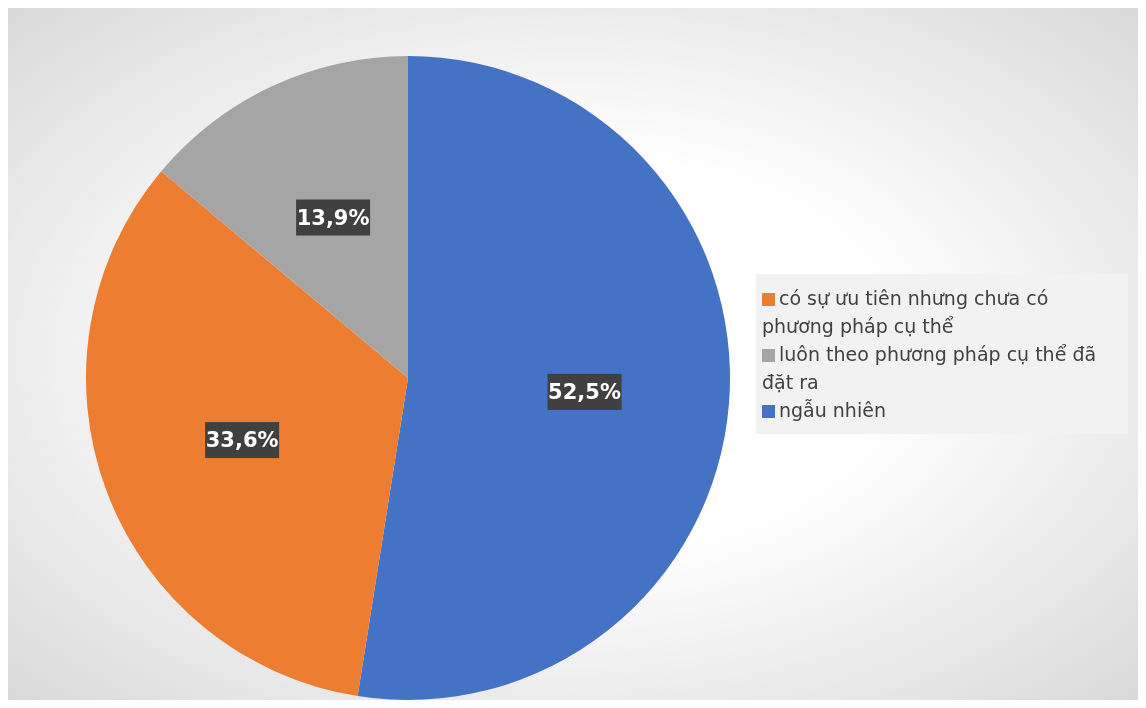 The width and height of the screenshot is (1146, 708). I want to click on pie-slice, so click(284, 217).